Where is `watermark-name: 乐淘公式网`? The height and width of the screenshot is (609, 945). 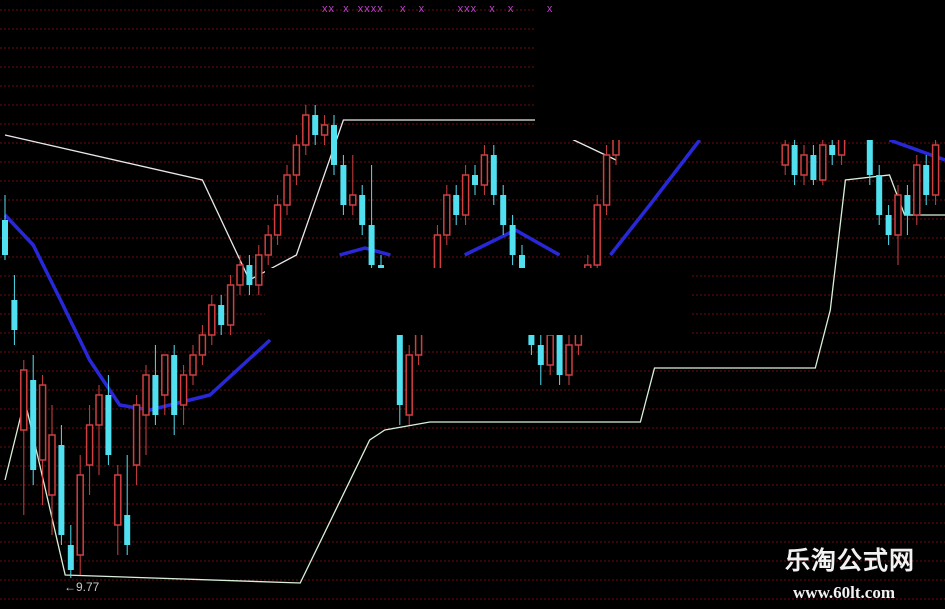 watermark-name: 乐淘公式网 is located at coordinates (849, 560).